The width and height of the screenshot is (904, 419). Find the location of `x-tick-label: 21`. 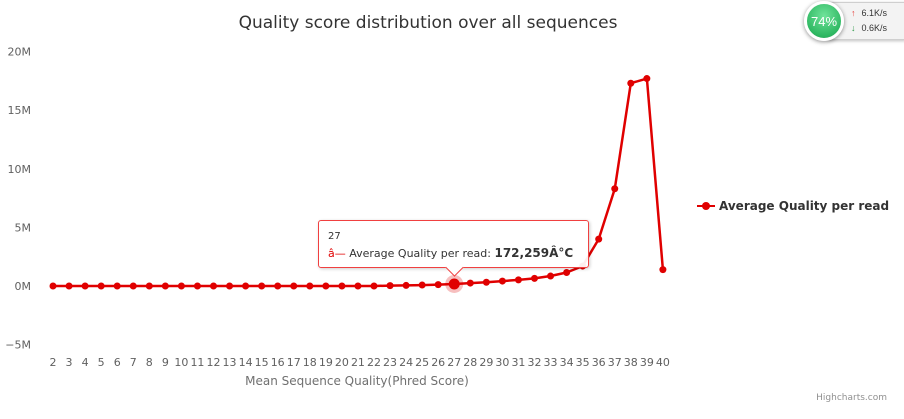

x-tick-label: 21 is located at coordinates (358, 362).